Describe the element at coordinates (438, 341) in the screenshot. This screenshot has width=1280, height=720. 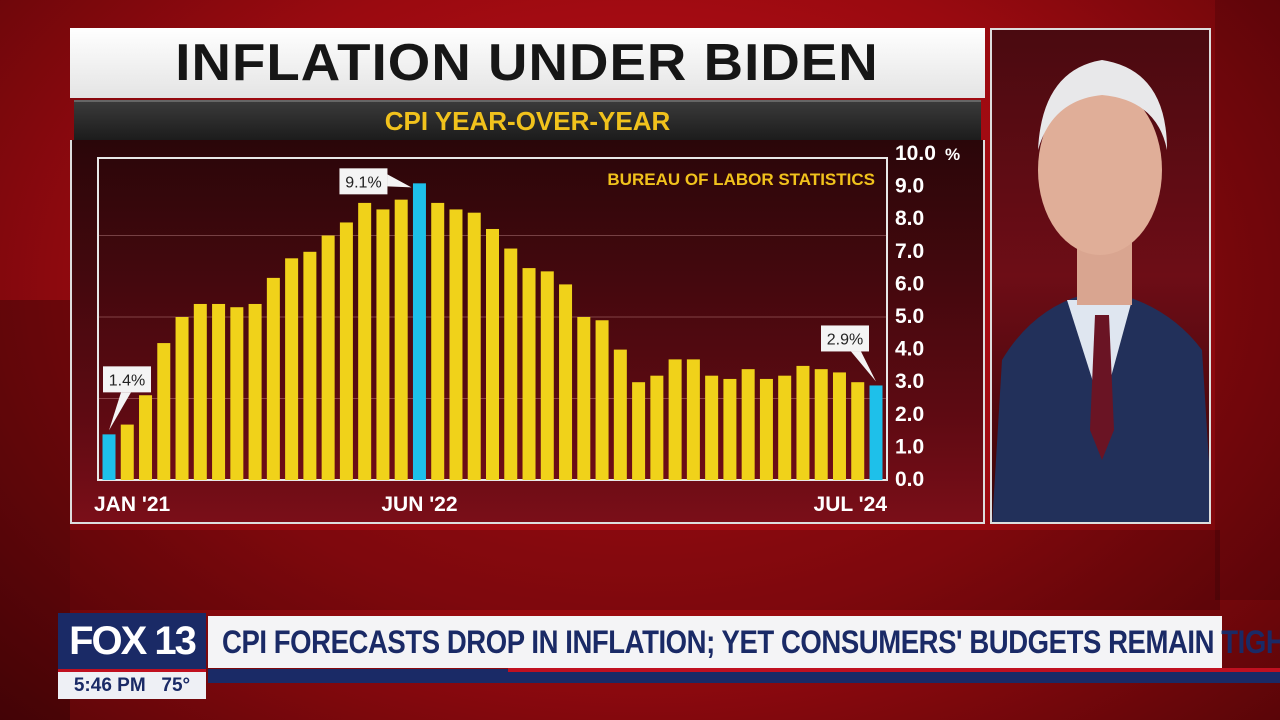
I see `bar-jul-2022` at that location.